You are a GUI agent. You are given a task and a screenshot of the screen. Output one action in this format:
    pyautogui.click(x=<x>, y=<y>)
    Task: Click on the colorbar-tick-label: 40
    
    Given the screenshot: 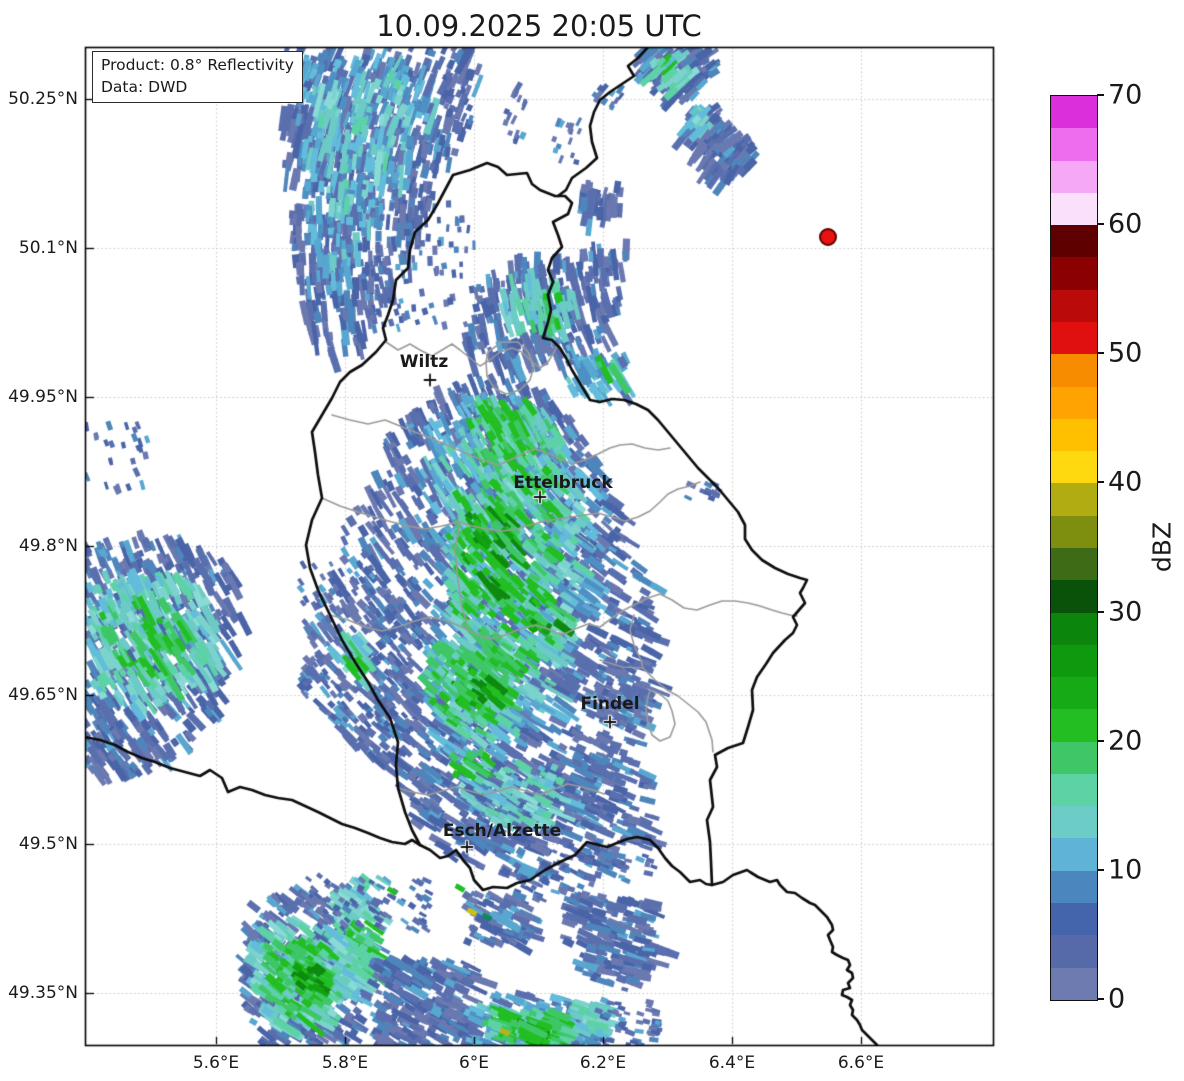 What is the action you would take?
    pyautogui.click(x=1125, y=482)
    